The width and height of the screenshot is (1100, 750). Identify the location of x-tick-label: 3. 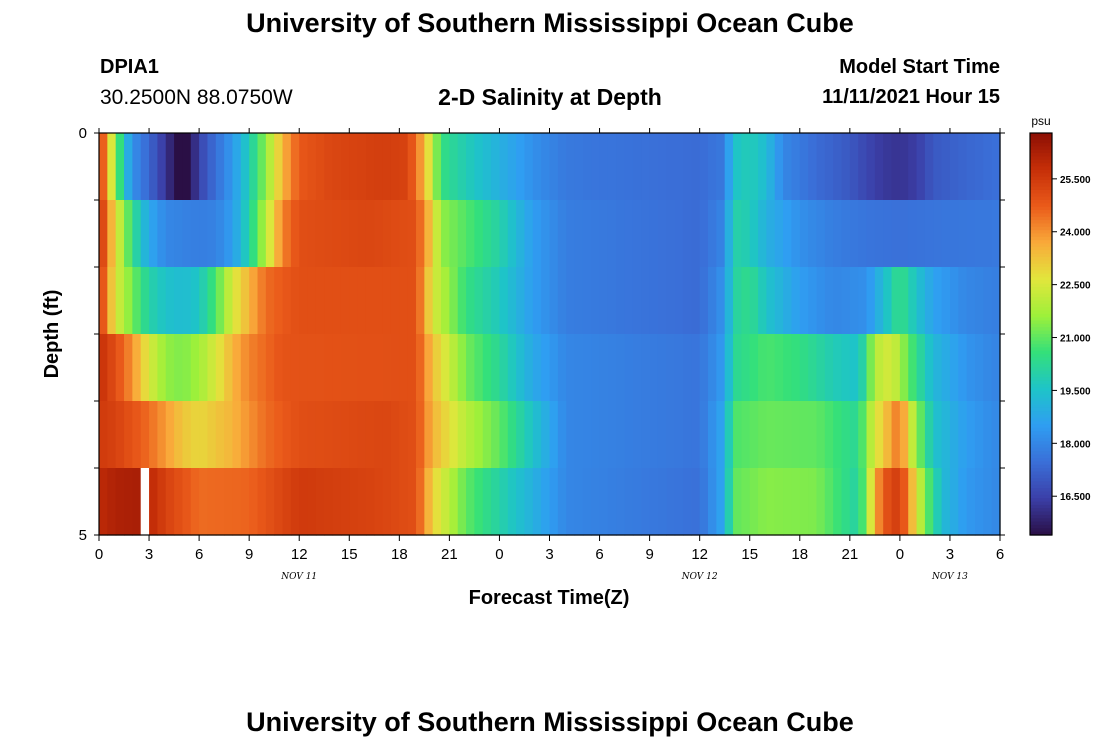
(549, 554).